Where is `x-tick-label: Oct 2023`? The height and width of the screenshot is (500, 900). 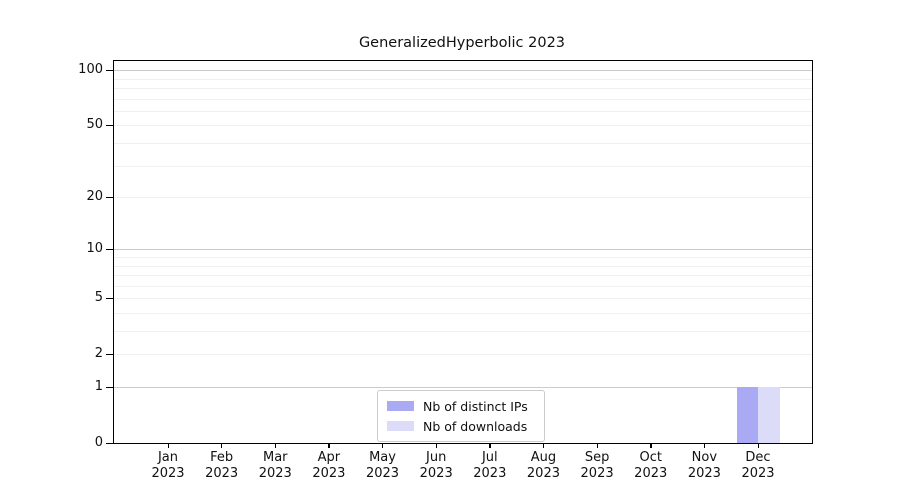
x-tick-label: Oct 2023 is located at coordinates (650, 466).